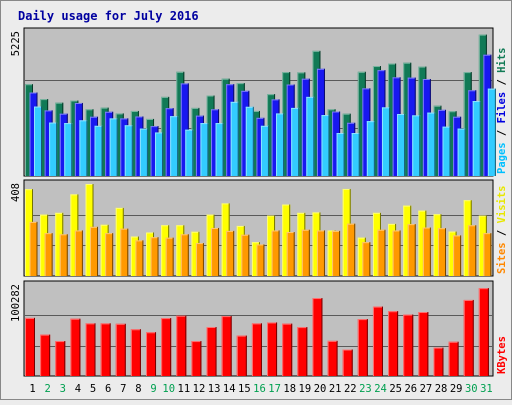 Image resolution: width=512 pixels, height=405 pixels. Describe the element at coordinates (138, 389) in the screenshot. I see `day-label-8: 8` at that location.